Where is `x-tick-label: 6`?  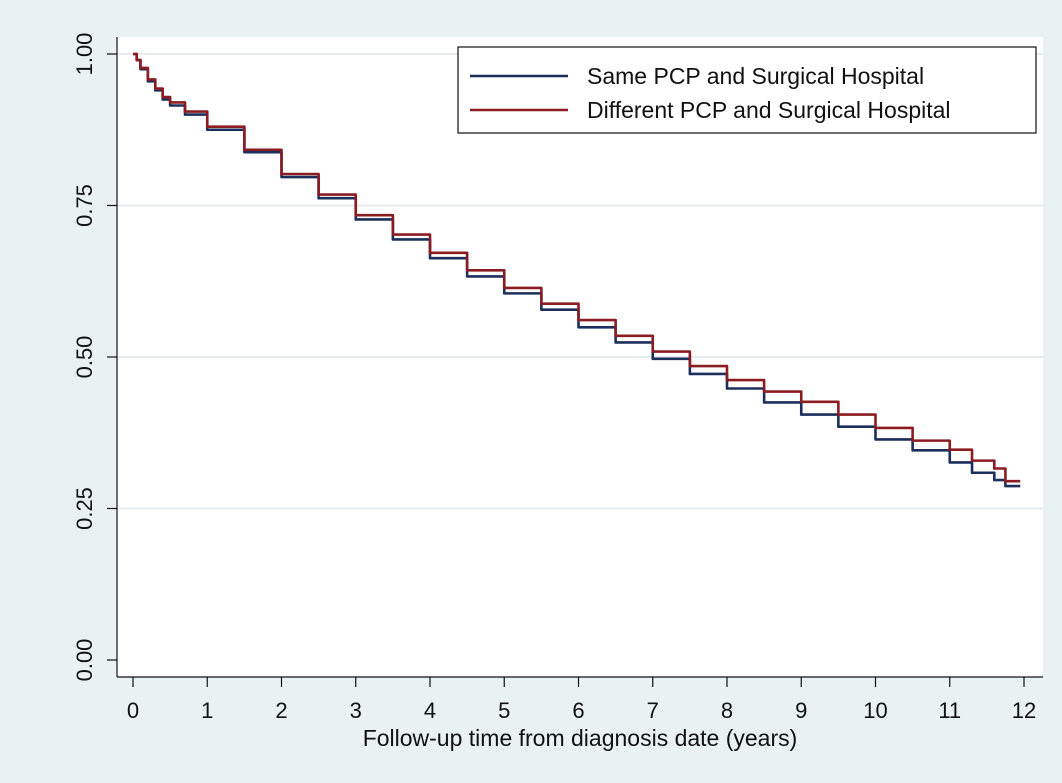
x-tick-label: 6 is located at coordinates (578, 710).